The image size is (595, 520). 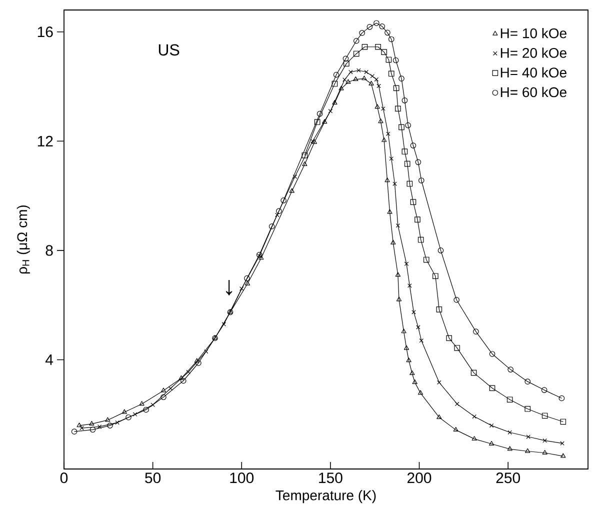 I want to click on x-tick-label: 50, so click(x=153, y=478).